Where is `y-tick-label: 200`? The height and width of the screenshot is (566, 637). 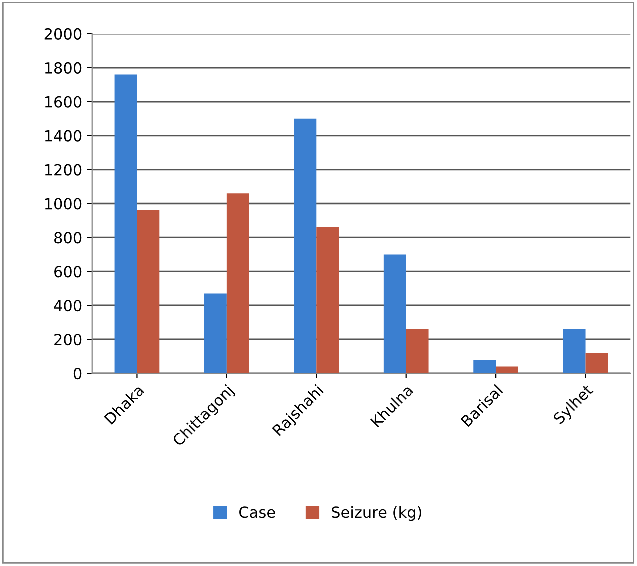
y-tick-label: 200 is located at coordinates (68, 340).